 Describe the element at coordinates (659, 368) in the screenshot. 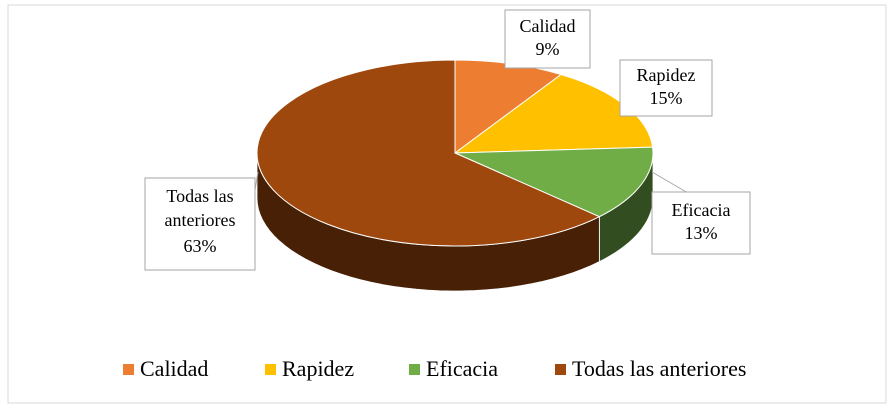

I see `legend-label: Todas las anteriores` at that location.